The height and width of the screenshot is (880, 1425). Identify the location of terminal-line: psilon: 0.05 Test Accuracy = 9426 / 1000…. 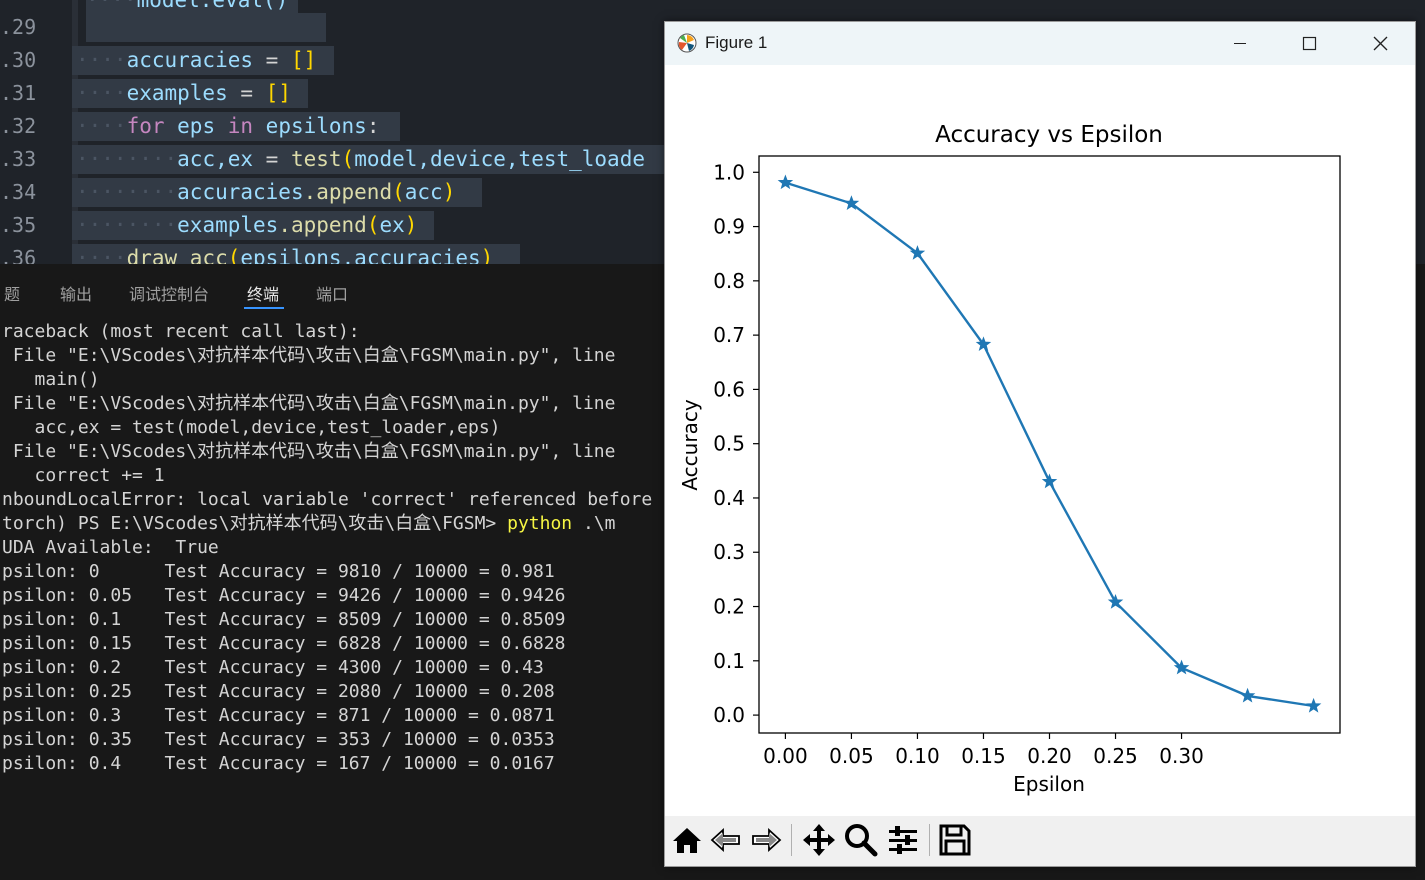
(284, 595).